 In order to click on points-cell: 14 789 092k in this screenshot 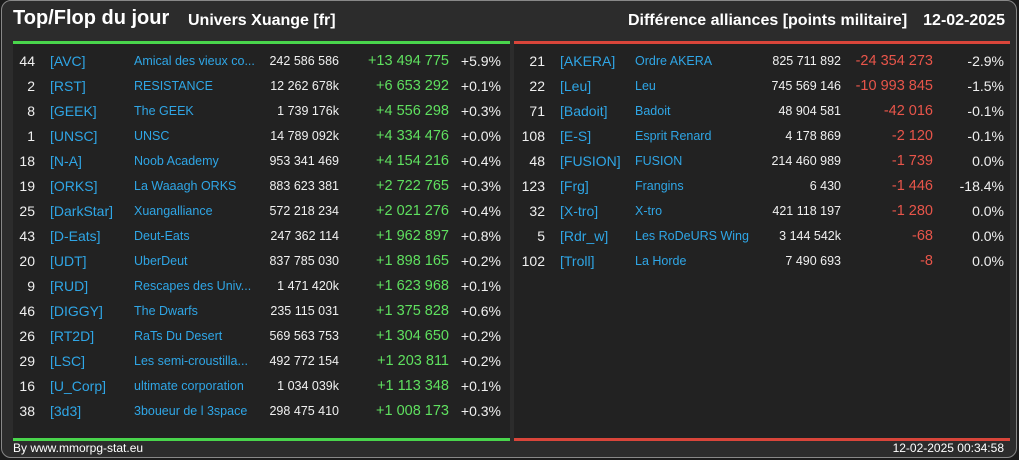, I will do `click(304, 136)`.